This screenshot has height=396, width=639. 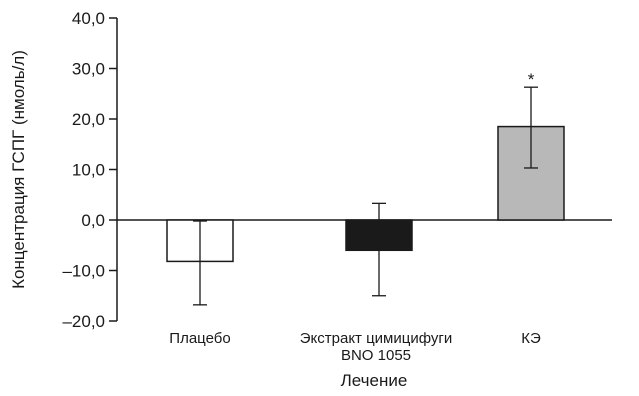 I want to click on y-tick-label: 20,0, so click(x=88, y=119).